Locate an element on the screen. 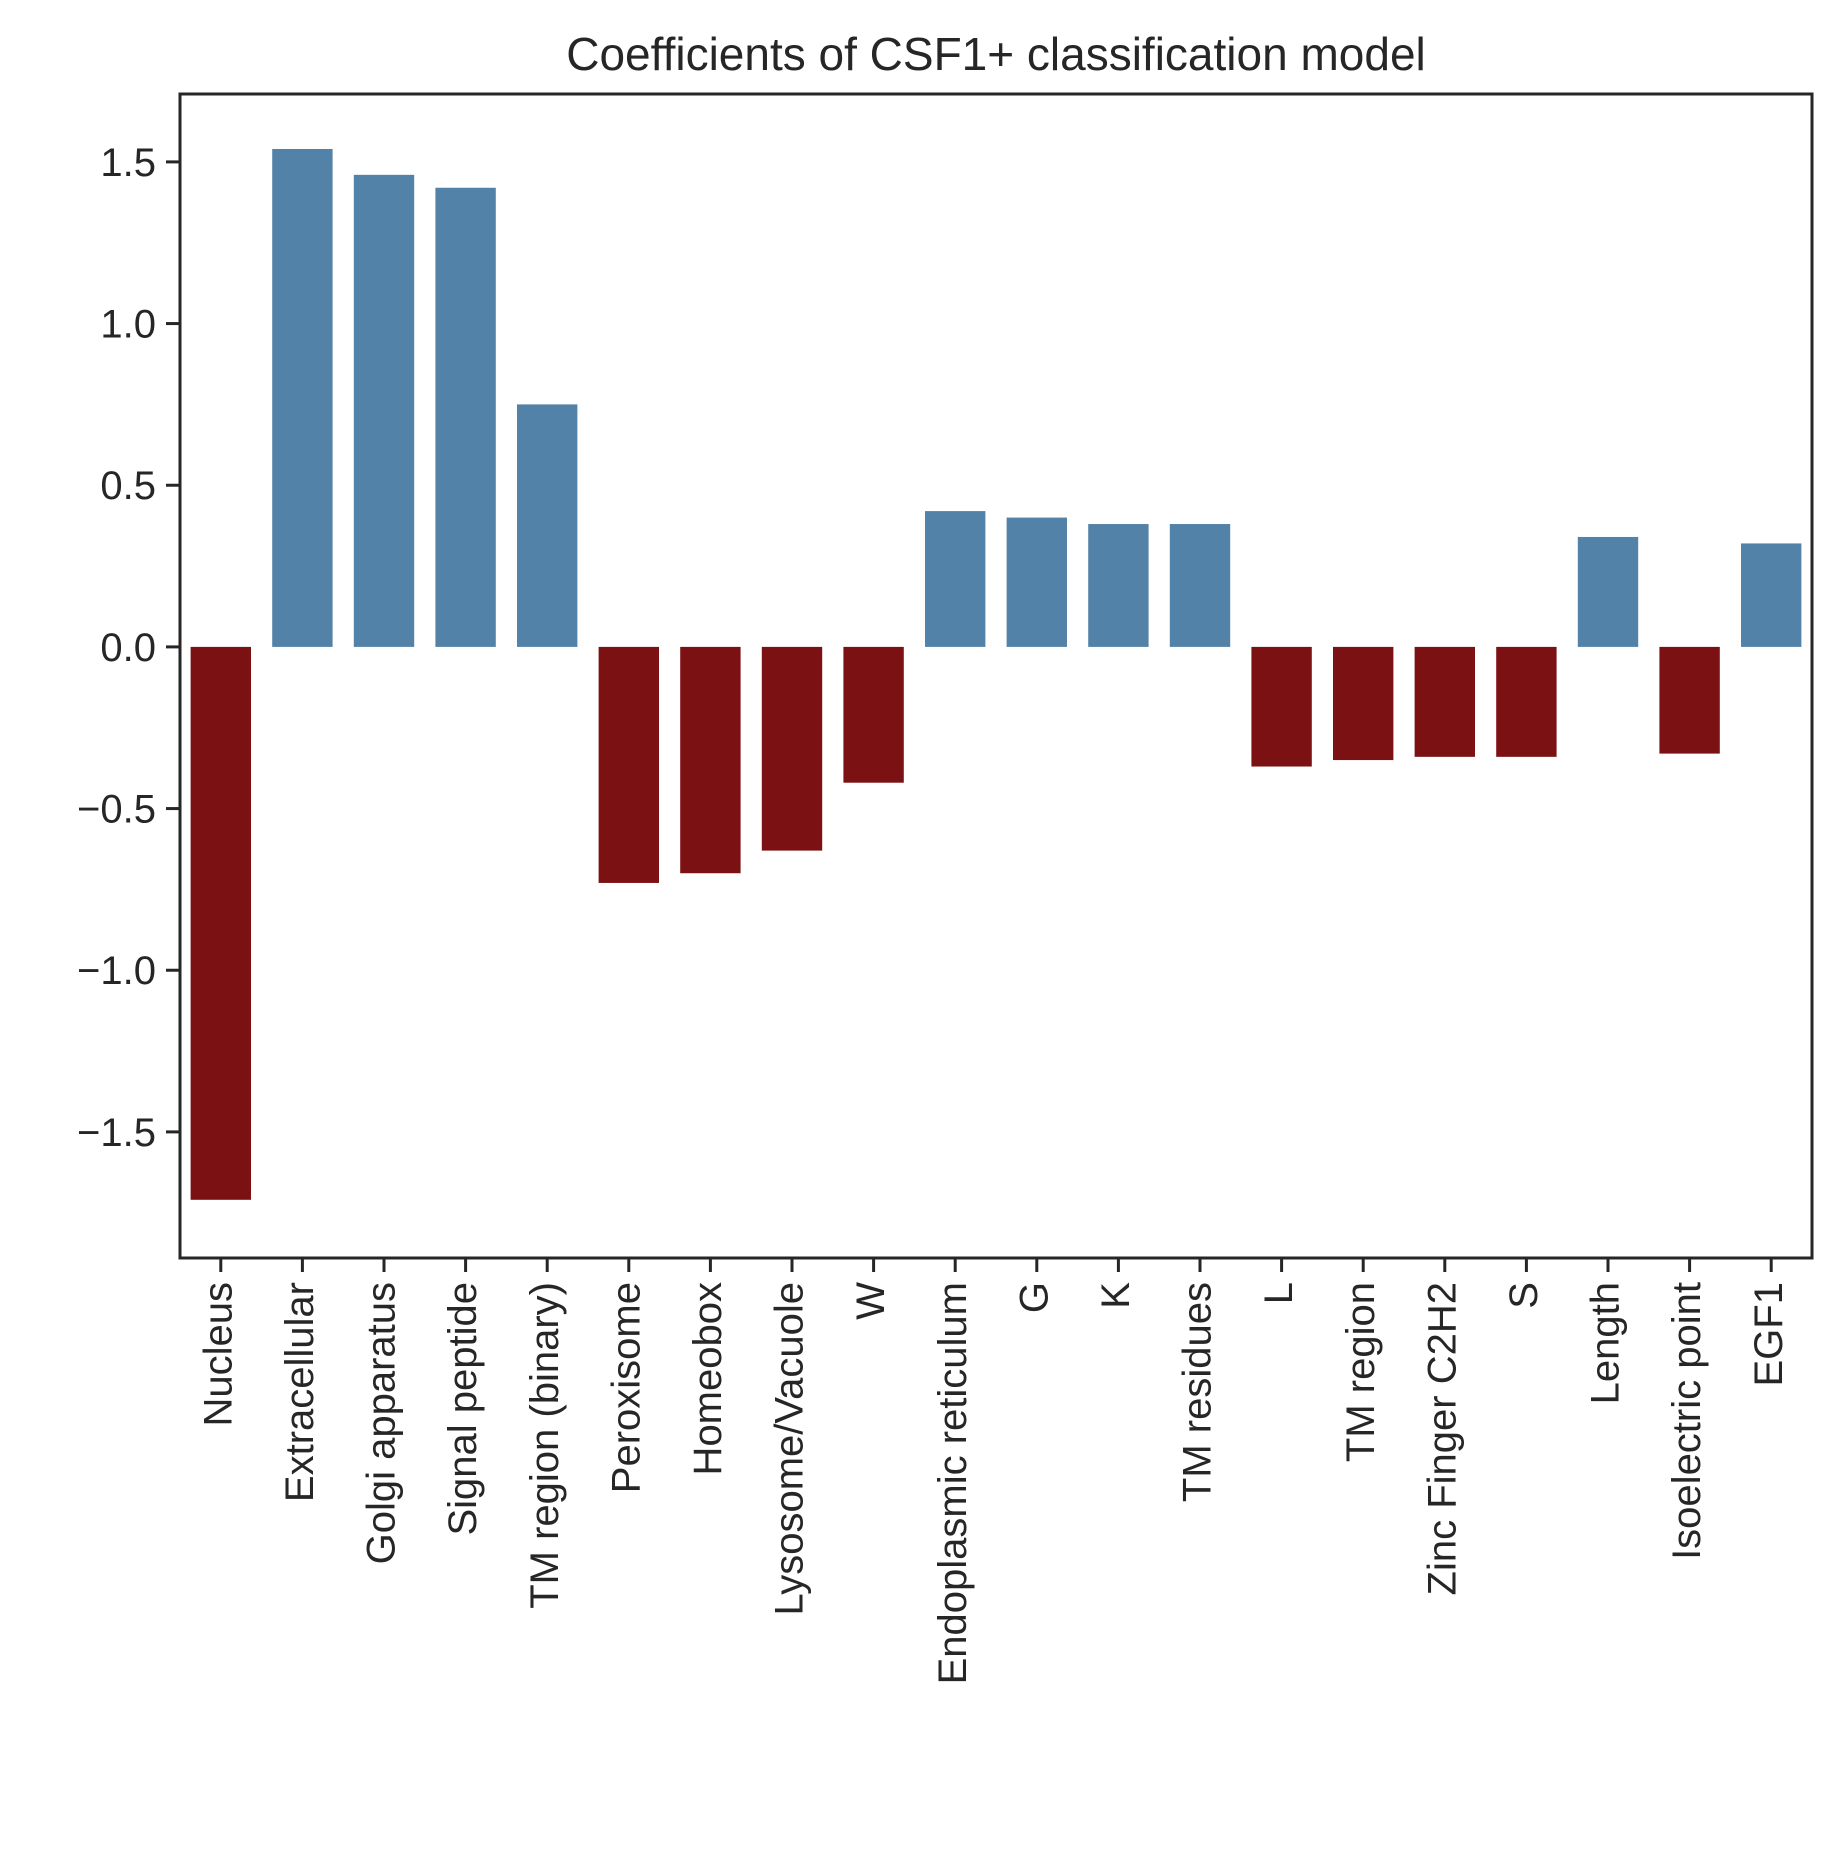 The height and width of the screenshot is (1875, 1835). y-tick-label: −1.0 is located at coordinates (116, 971).